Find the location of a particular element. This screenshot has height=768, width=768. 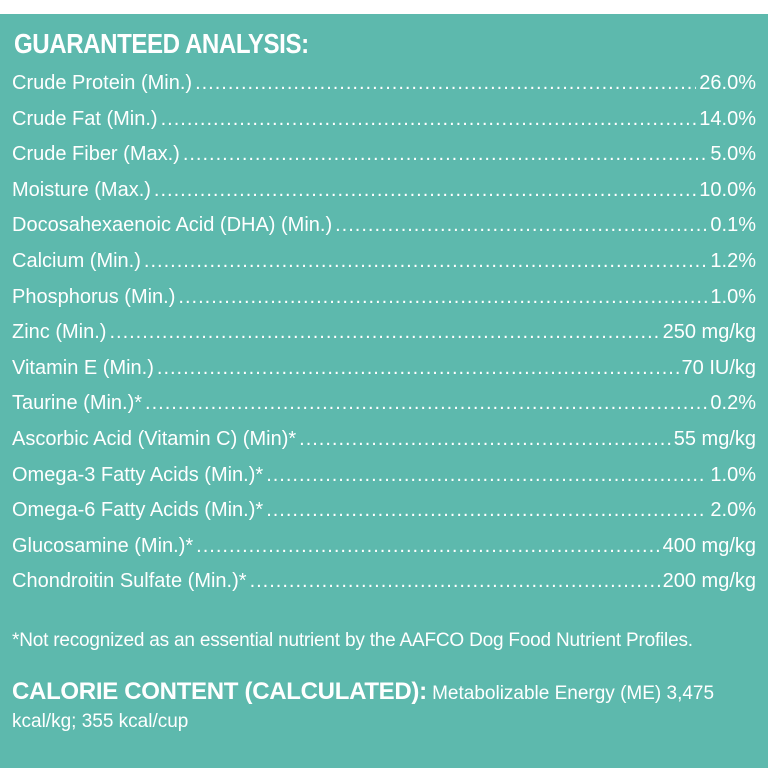

nutrient-label: Moisture (Max.) is located at coordinates (81, 189).